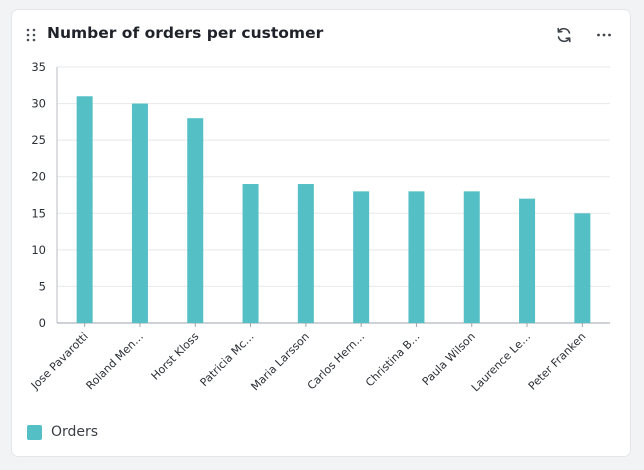  I want to click on y-tick-label: 35, so click(38, 67).